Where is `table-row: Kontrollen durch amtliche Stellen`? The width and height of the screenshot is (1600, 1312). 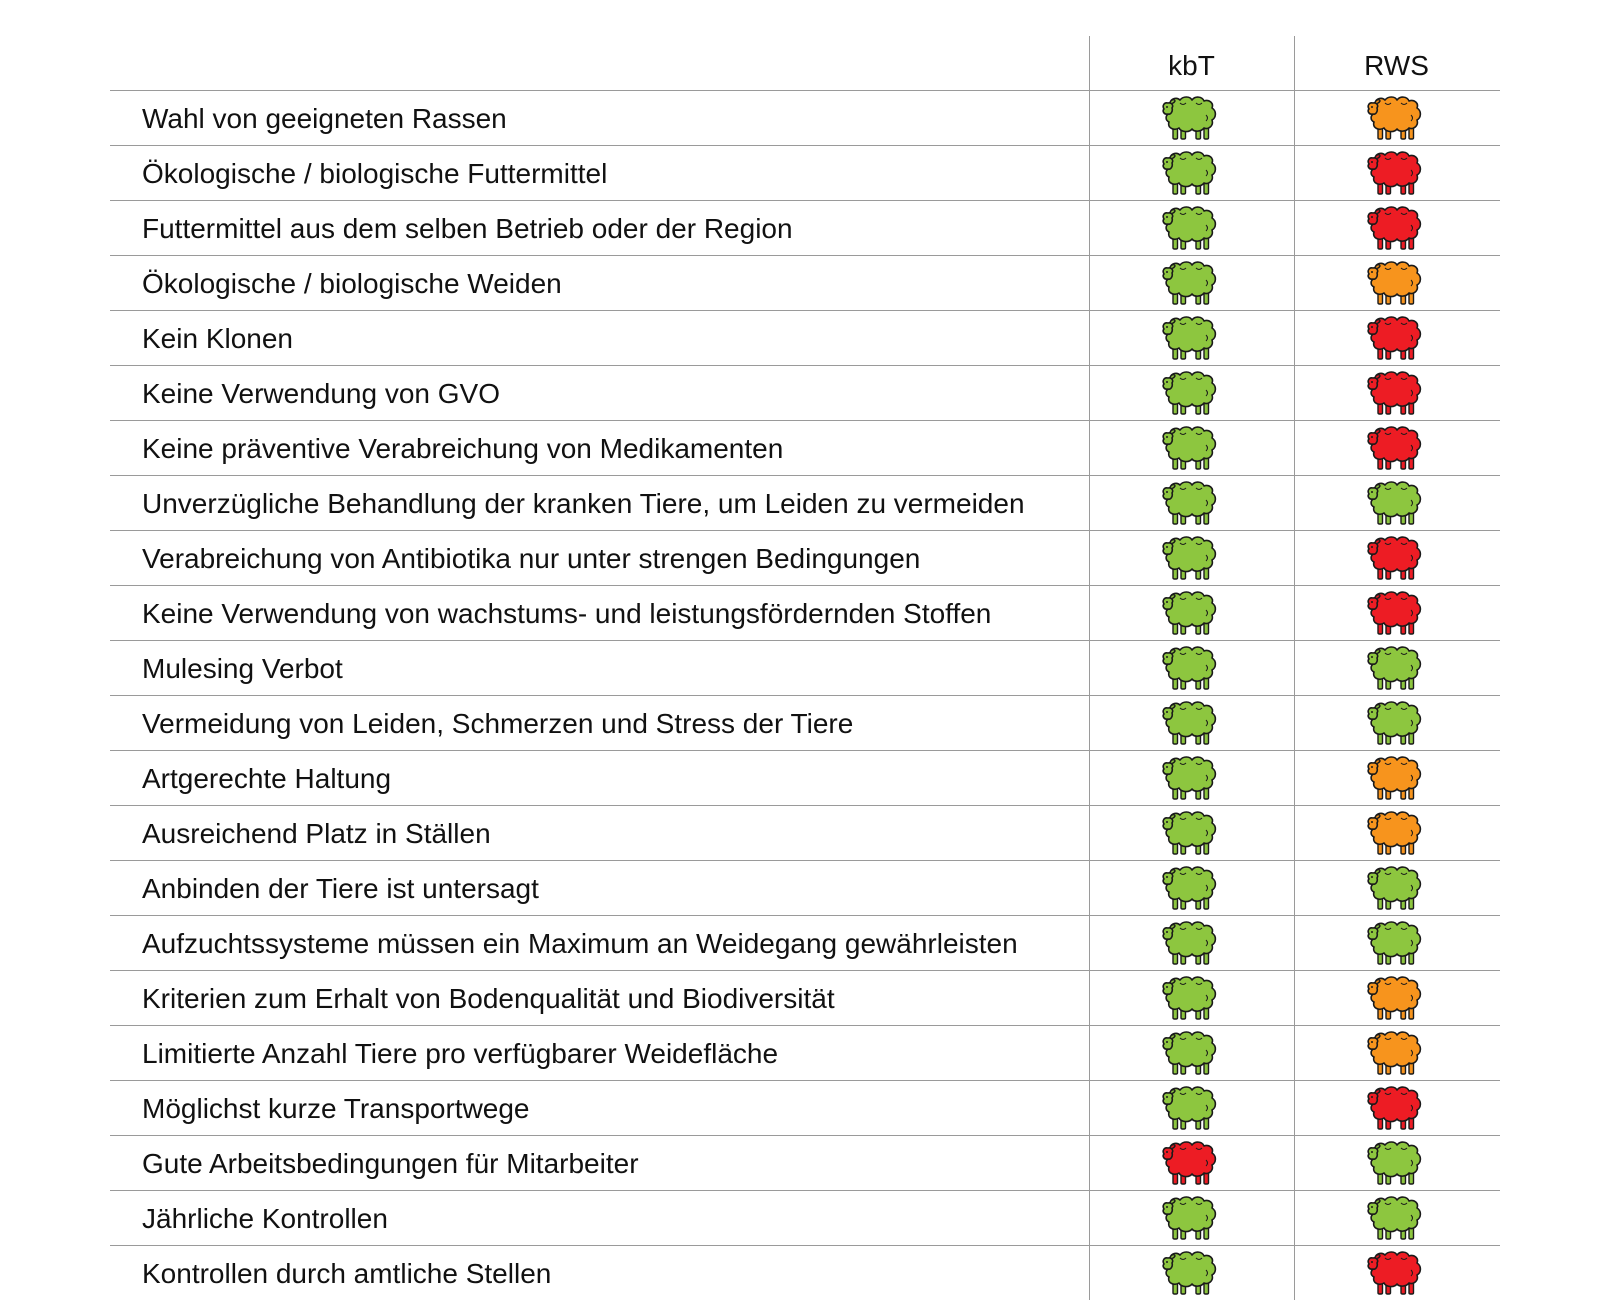 table-row: Kontrollen durch amtliche Stellen is located at coordinates (805, 1273).